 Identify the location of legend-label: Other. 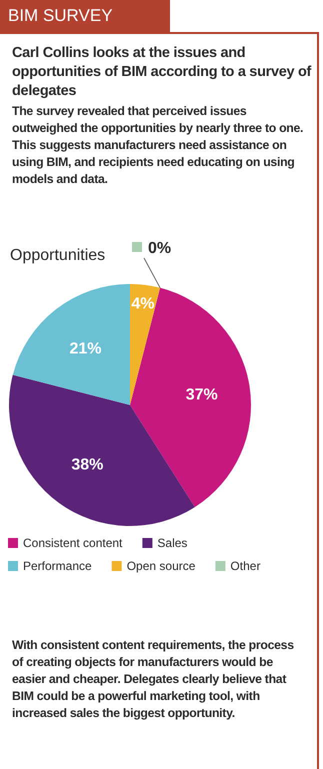
(245, 566).